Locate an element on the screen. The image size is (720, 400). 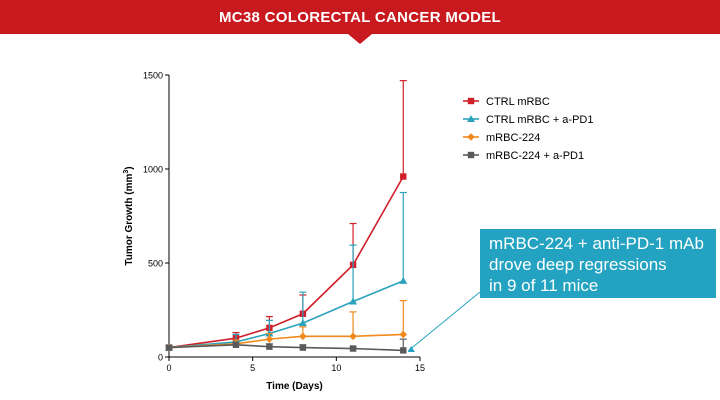
callout-line-1: mRBC-224 + anti-PD-1 mAb is located at coordinates (596, 243).